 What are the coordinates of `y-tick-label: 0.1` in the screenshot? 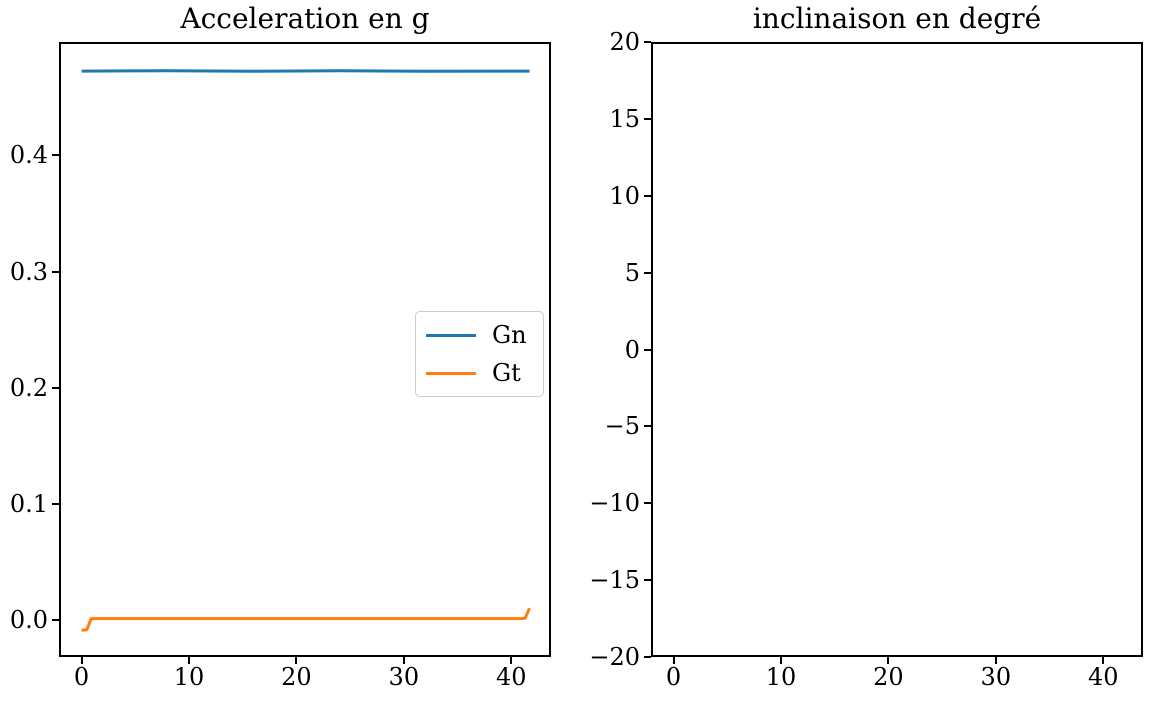 It's located at (28, 504).